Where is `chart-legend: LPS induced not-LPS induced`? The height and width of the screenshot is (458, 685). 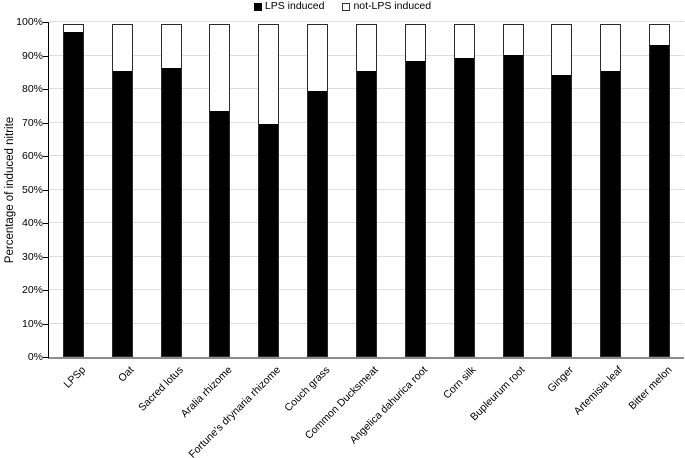
chart-legend: LPS induced not-LPS induced is located at coordinates (342, 6).